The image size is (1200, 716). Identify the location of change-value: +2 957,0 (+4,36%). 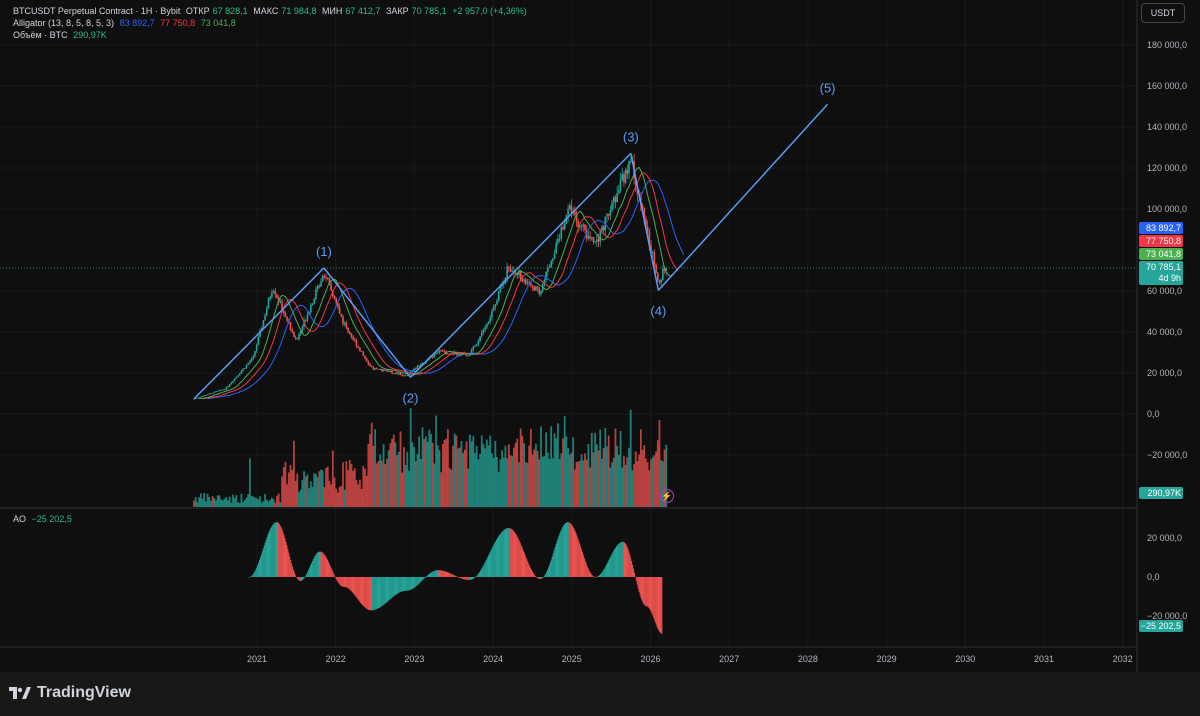
(489, 11).